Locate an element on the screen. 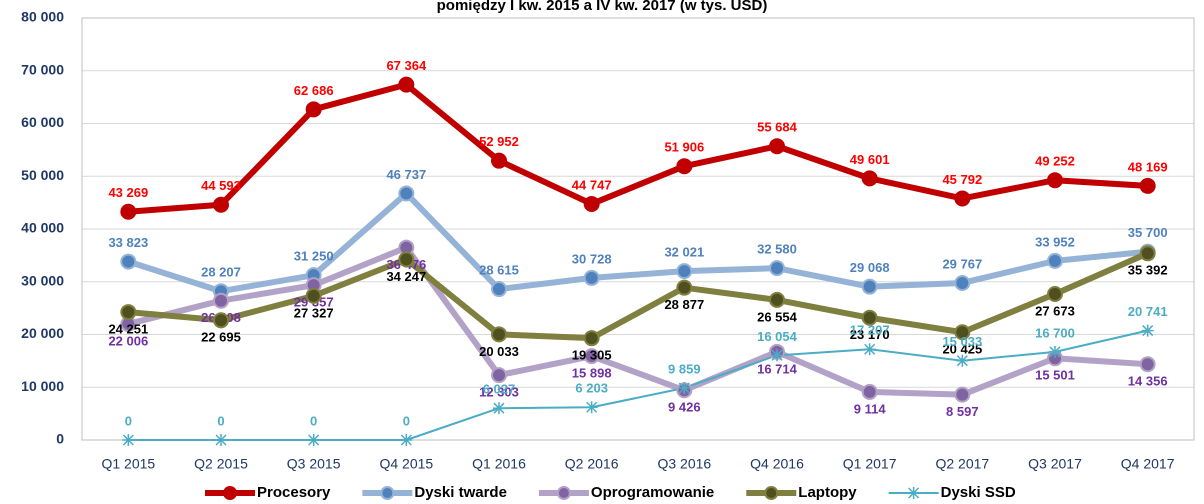 This screenshot has height=504, width=1204. data-label: 22 006 is located at coordinates (128, 340).